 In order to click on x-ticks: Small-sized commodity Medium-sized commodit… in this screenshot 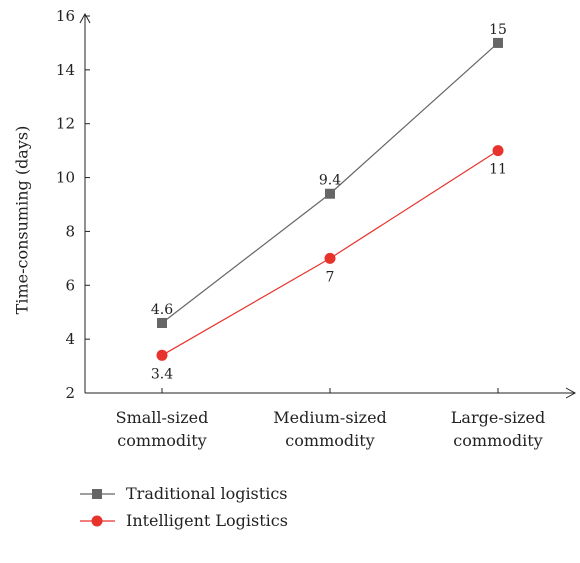, I will do `click(330, 419)`.